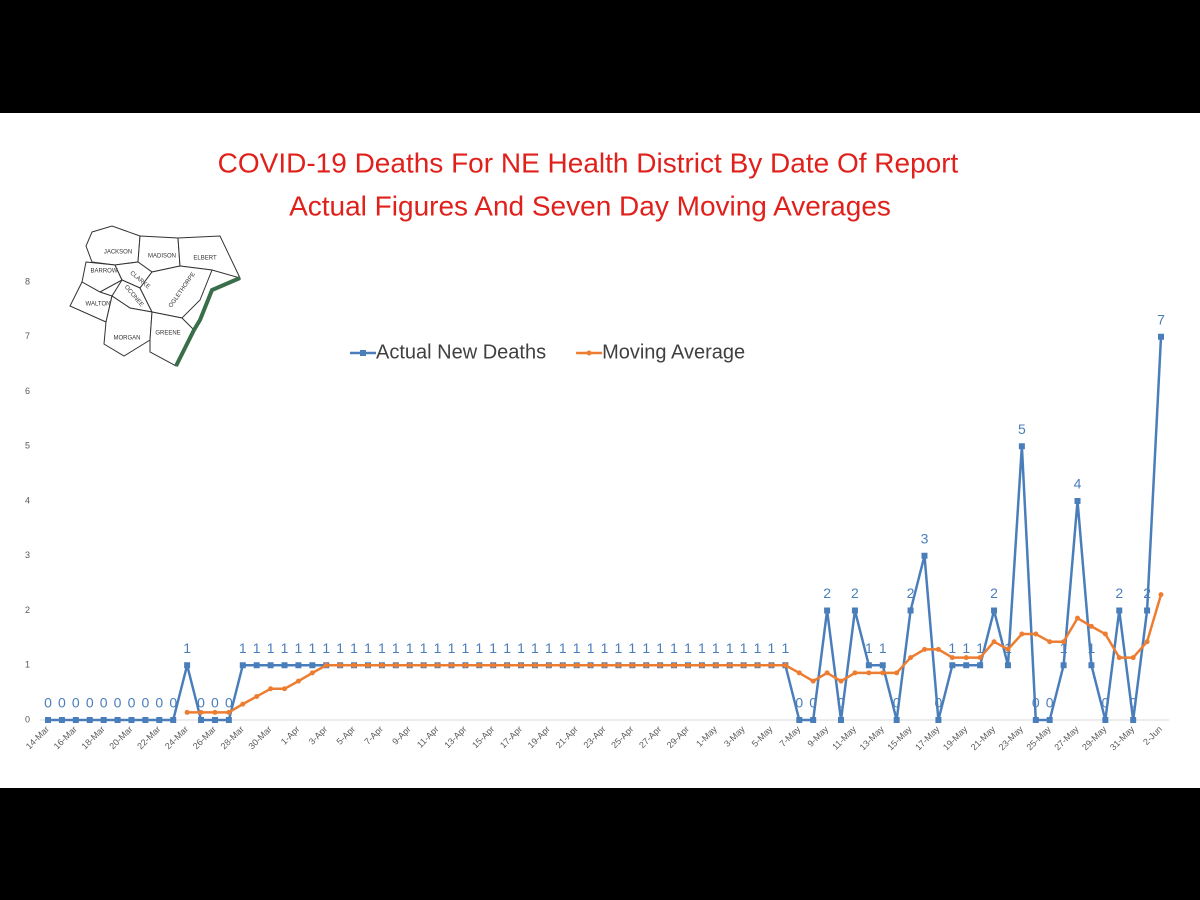 The image size is (1200, 900). I want to click on county-label: MADISON, so click(162, 257).